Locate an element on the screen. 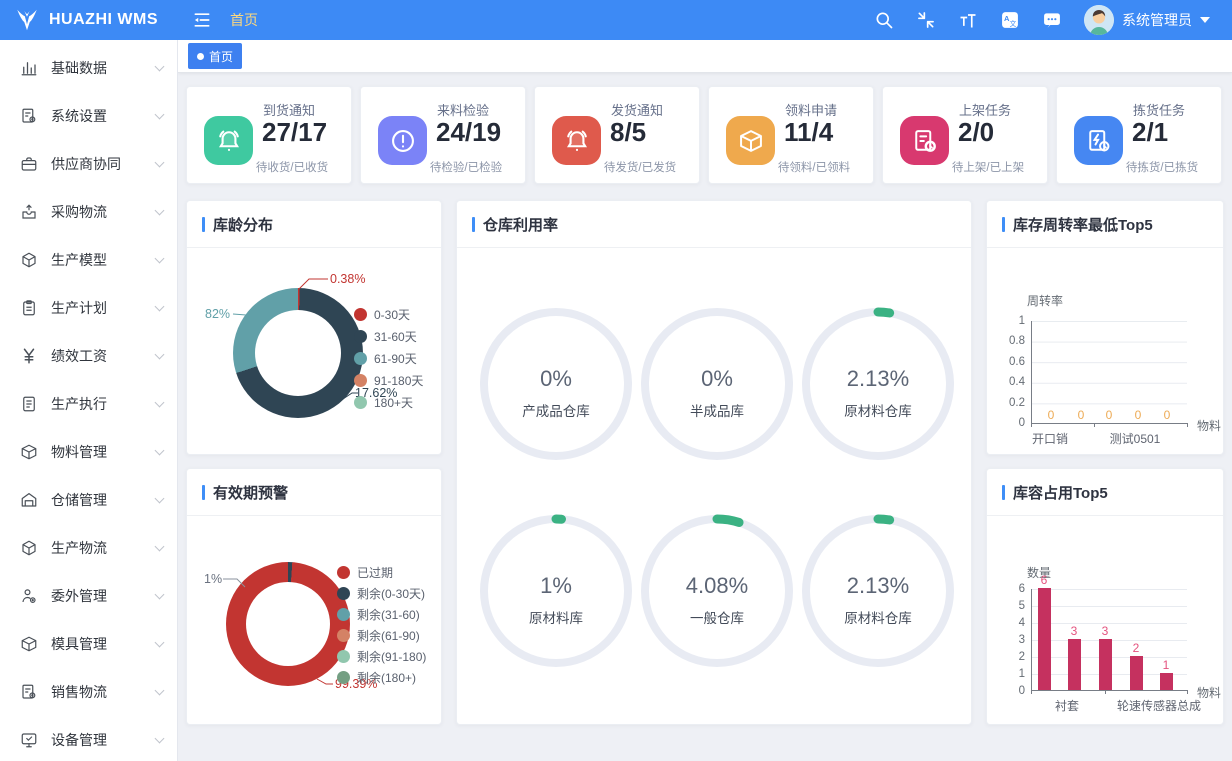 Image resolution: width=1232 pixels, height=761 pixels. sidebar-collapse-icon is located at coordinates (202, 20).